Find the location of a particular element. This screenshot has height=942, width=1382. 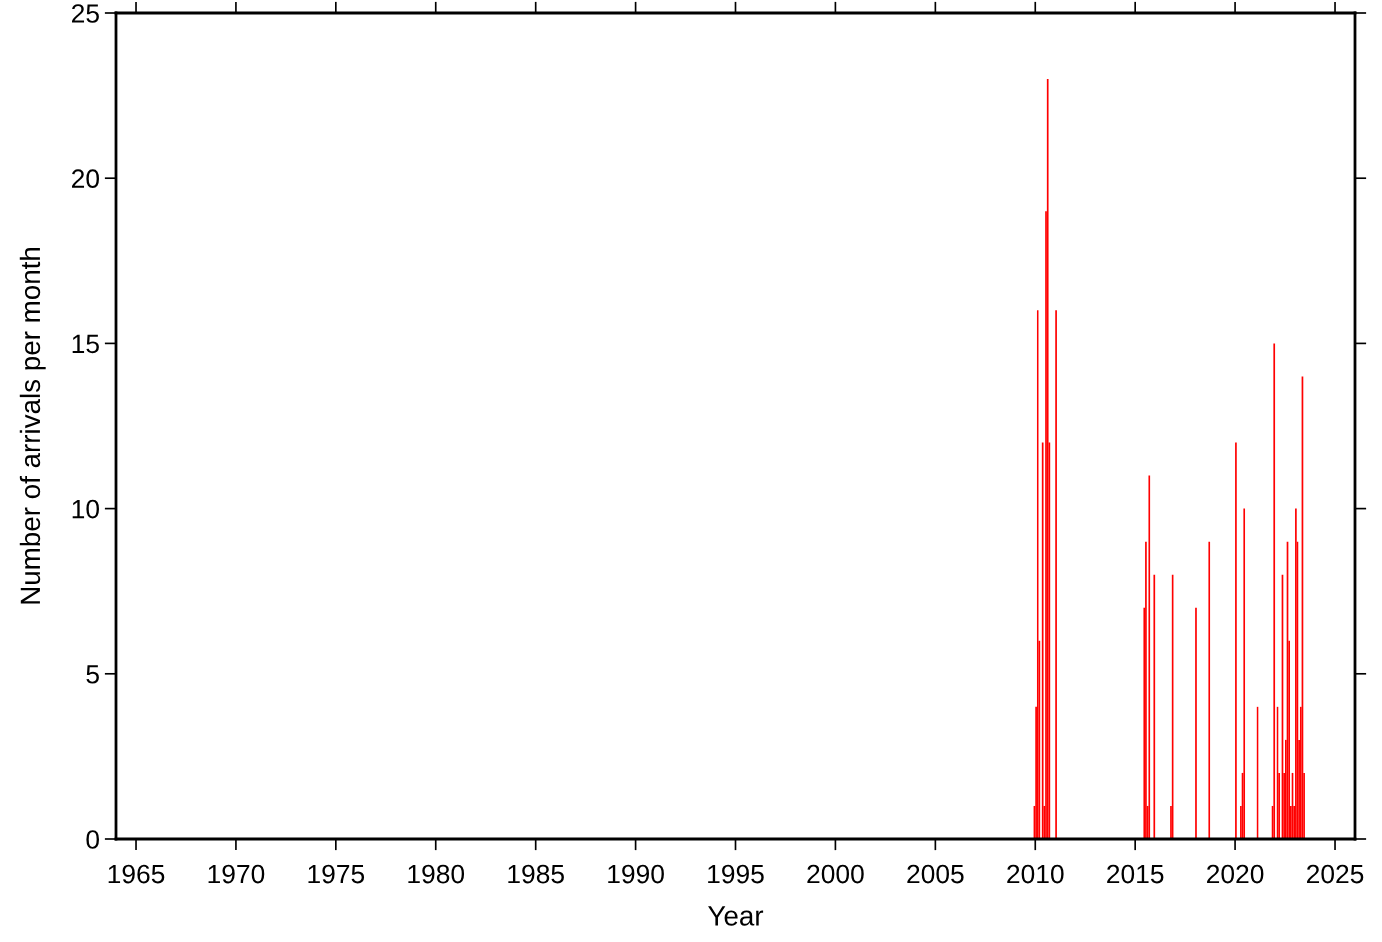

x-tick-label: 1980 is located at coordinates (436, 874).